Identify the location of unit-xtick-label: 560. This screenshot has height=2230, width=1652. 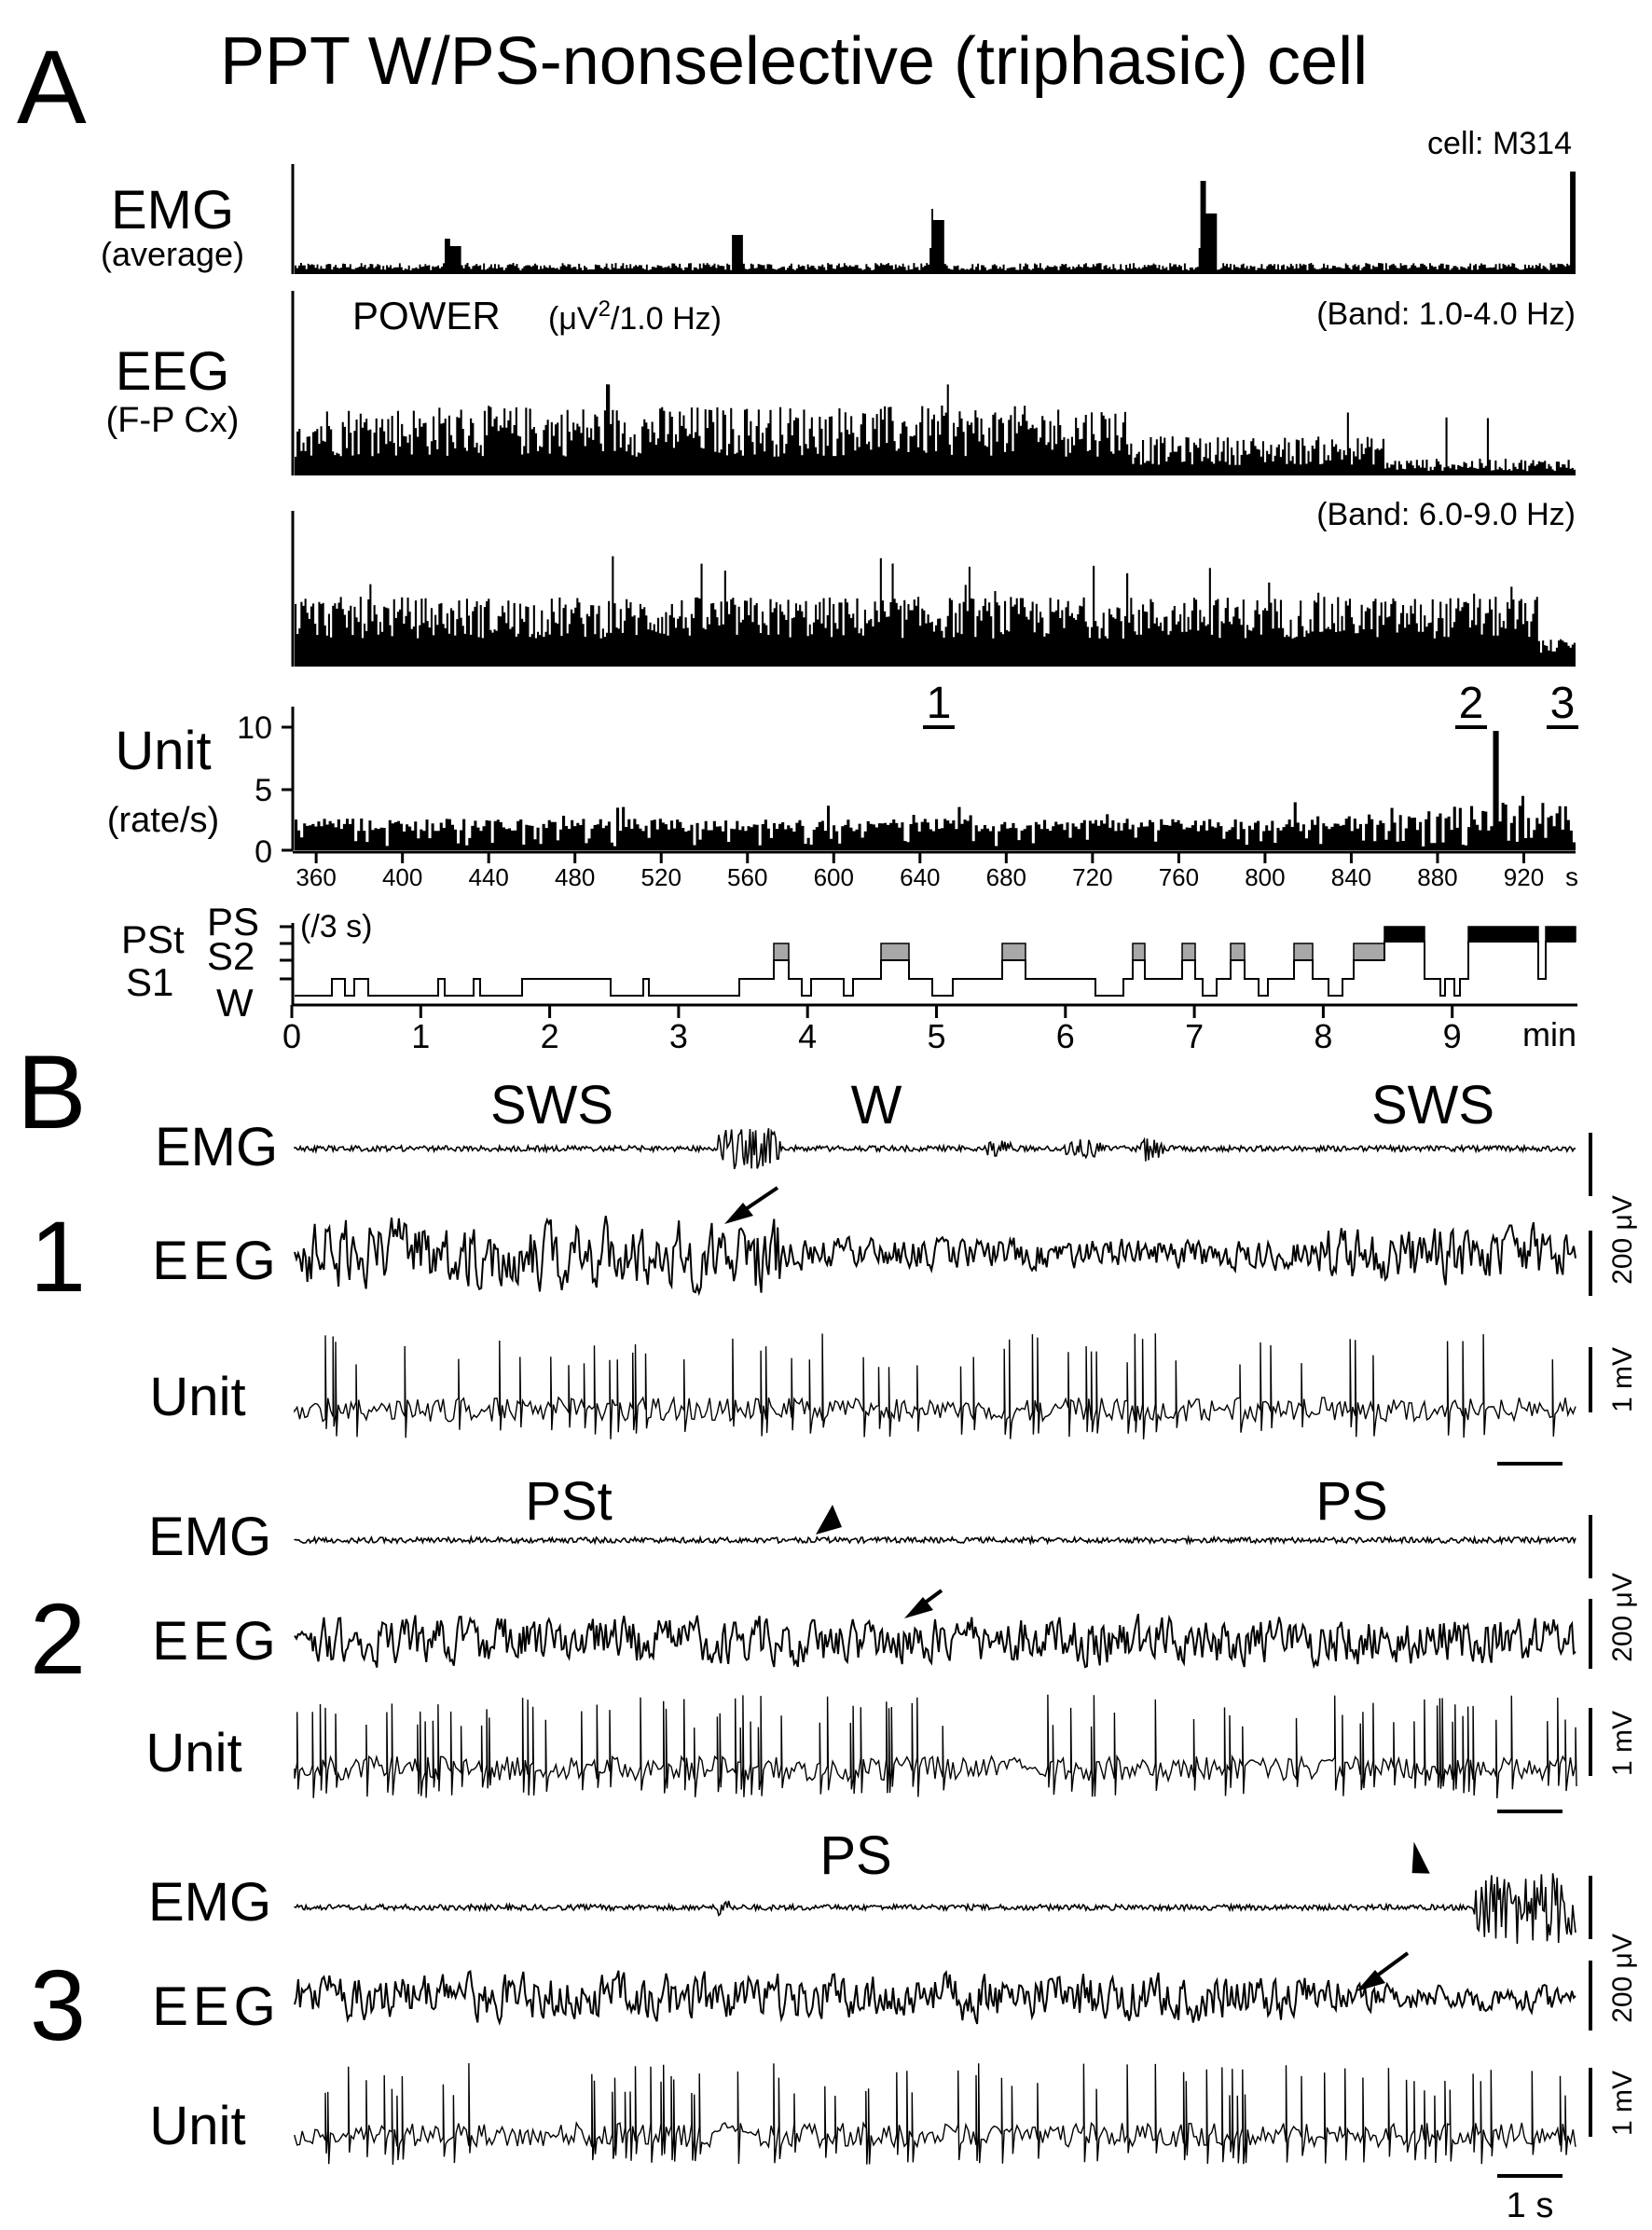
(747, 877).